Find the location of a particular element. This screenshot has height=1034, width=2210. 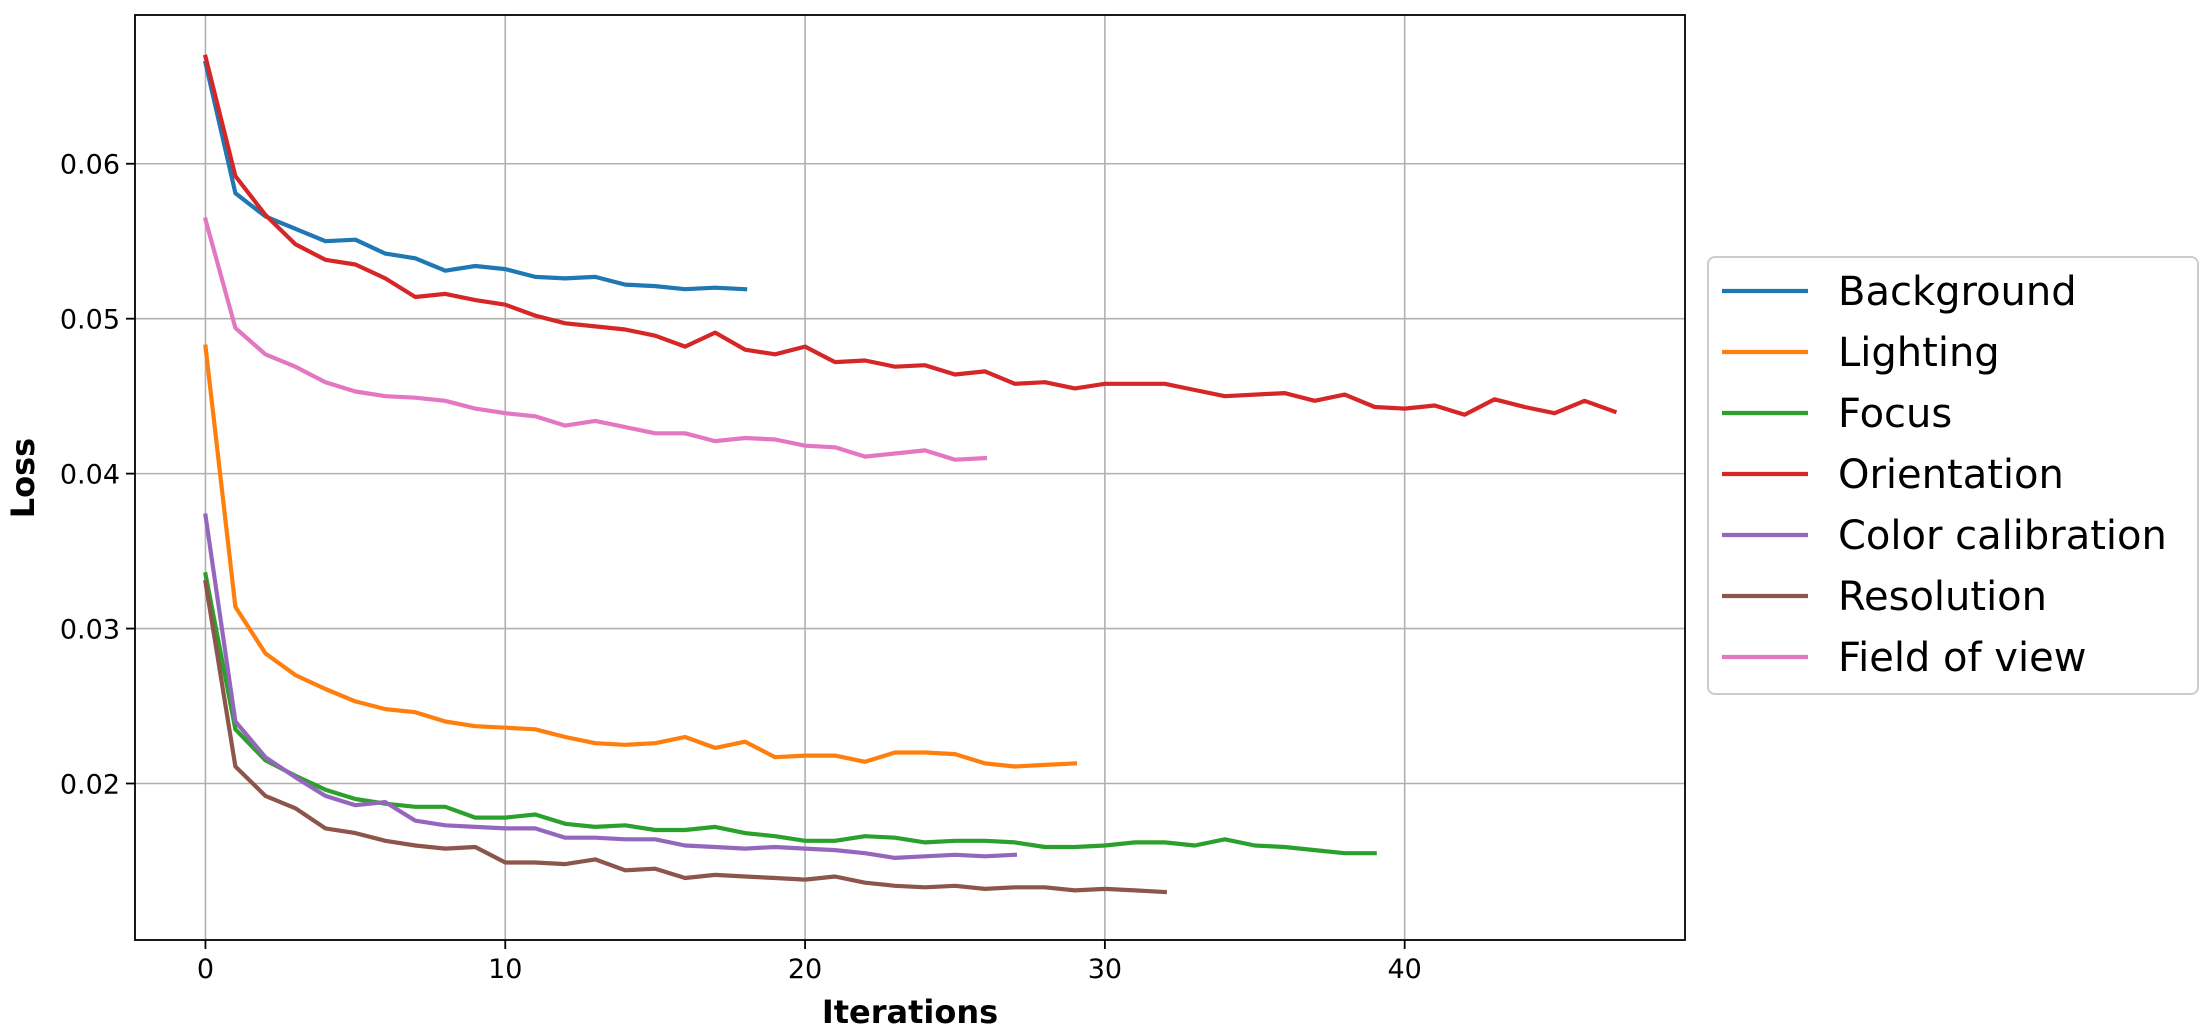

x-tick-label: 40 is located at coordinates (1405, 969).